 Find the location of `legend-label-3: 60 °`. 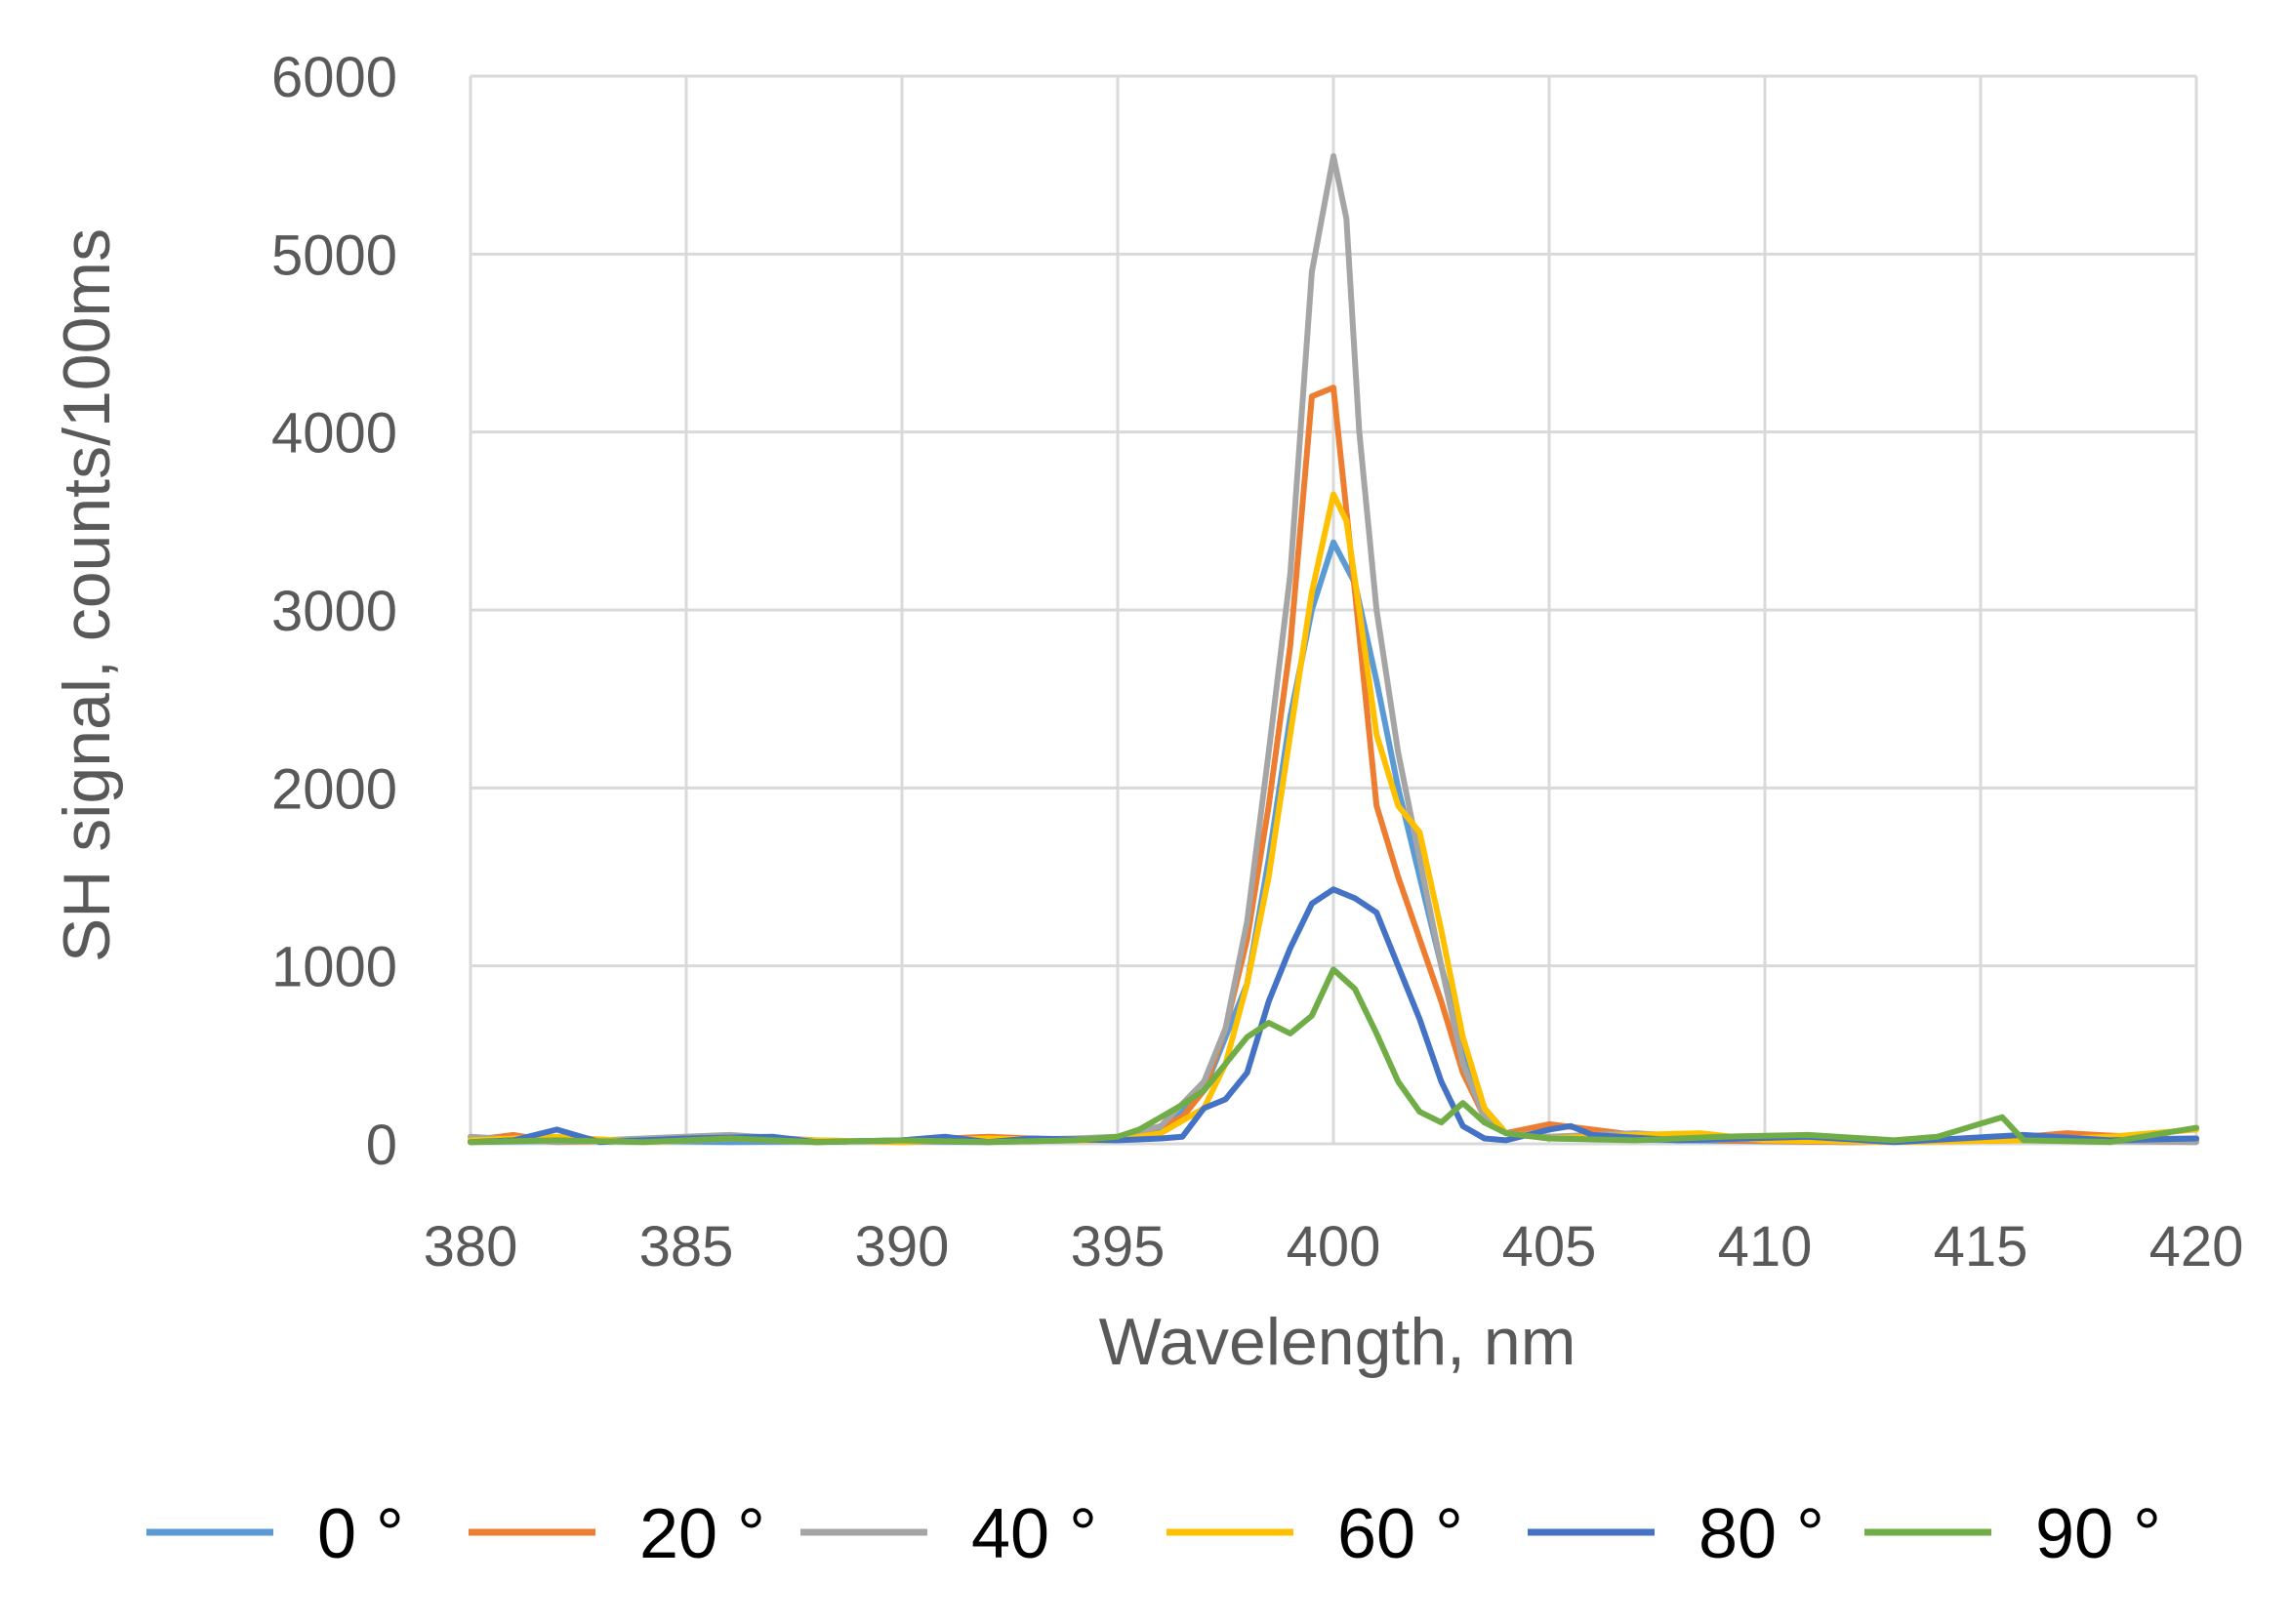

legend-label-3: 60 ° is located at coordinates (1400, 1534).